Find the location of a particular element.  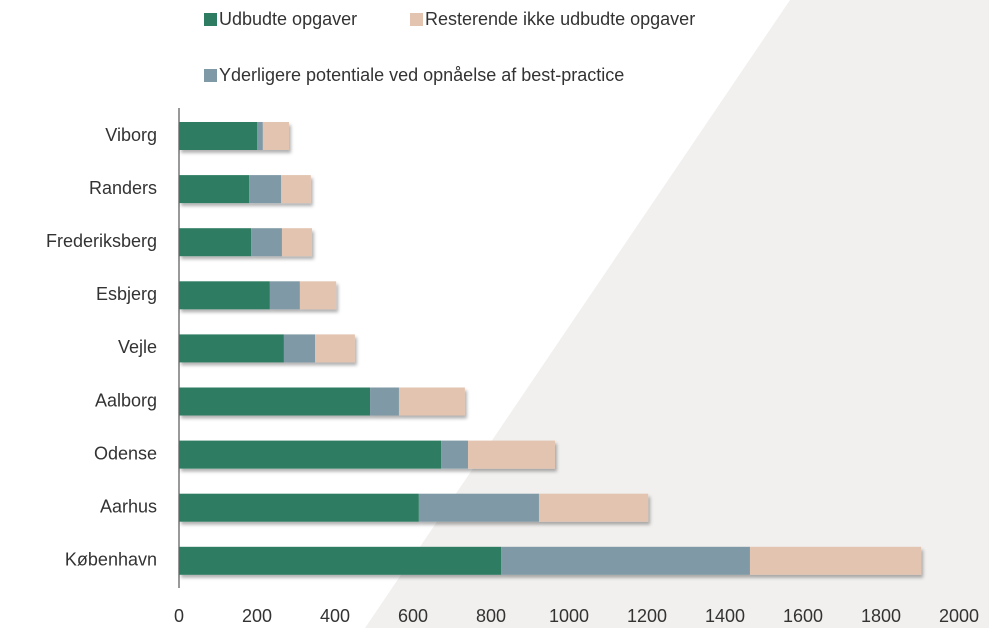

y-tick-label: Aalborg is located at coordinates (126, 400).